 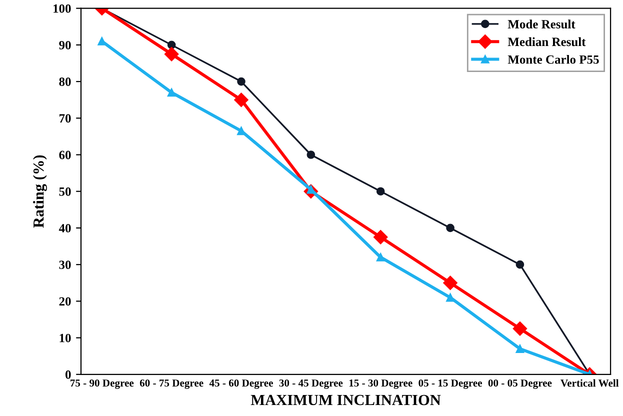 What do you see at coordinates (65, 301) in the screenshot?
I see `y-tick-label: 20` at bounding box center [65, 301].